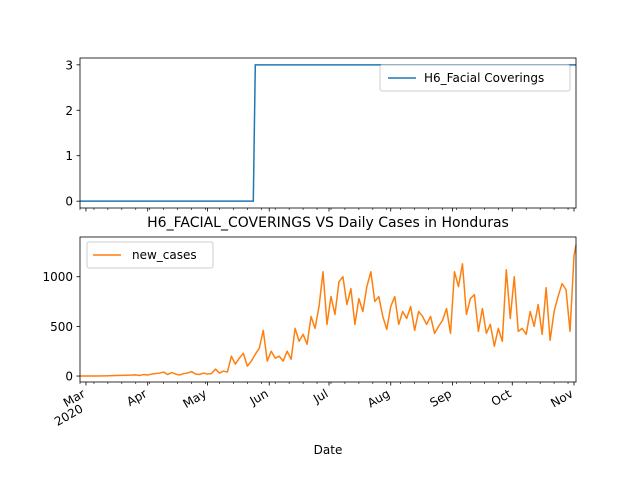 The height and width of the screenshot is (480, 640). Describe the element at coordinates (320, 396) in the screenshot. I see `bottom-x-tick-label: Jul` at that location.